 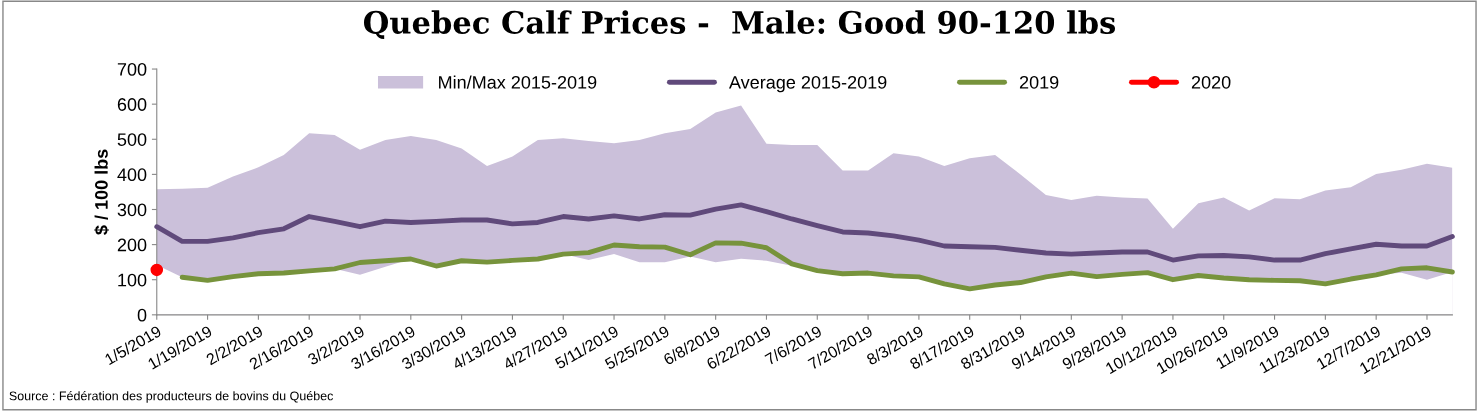 I want to click on y-tick-label: 200, so click(x=132, y=245).